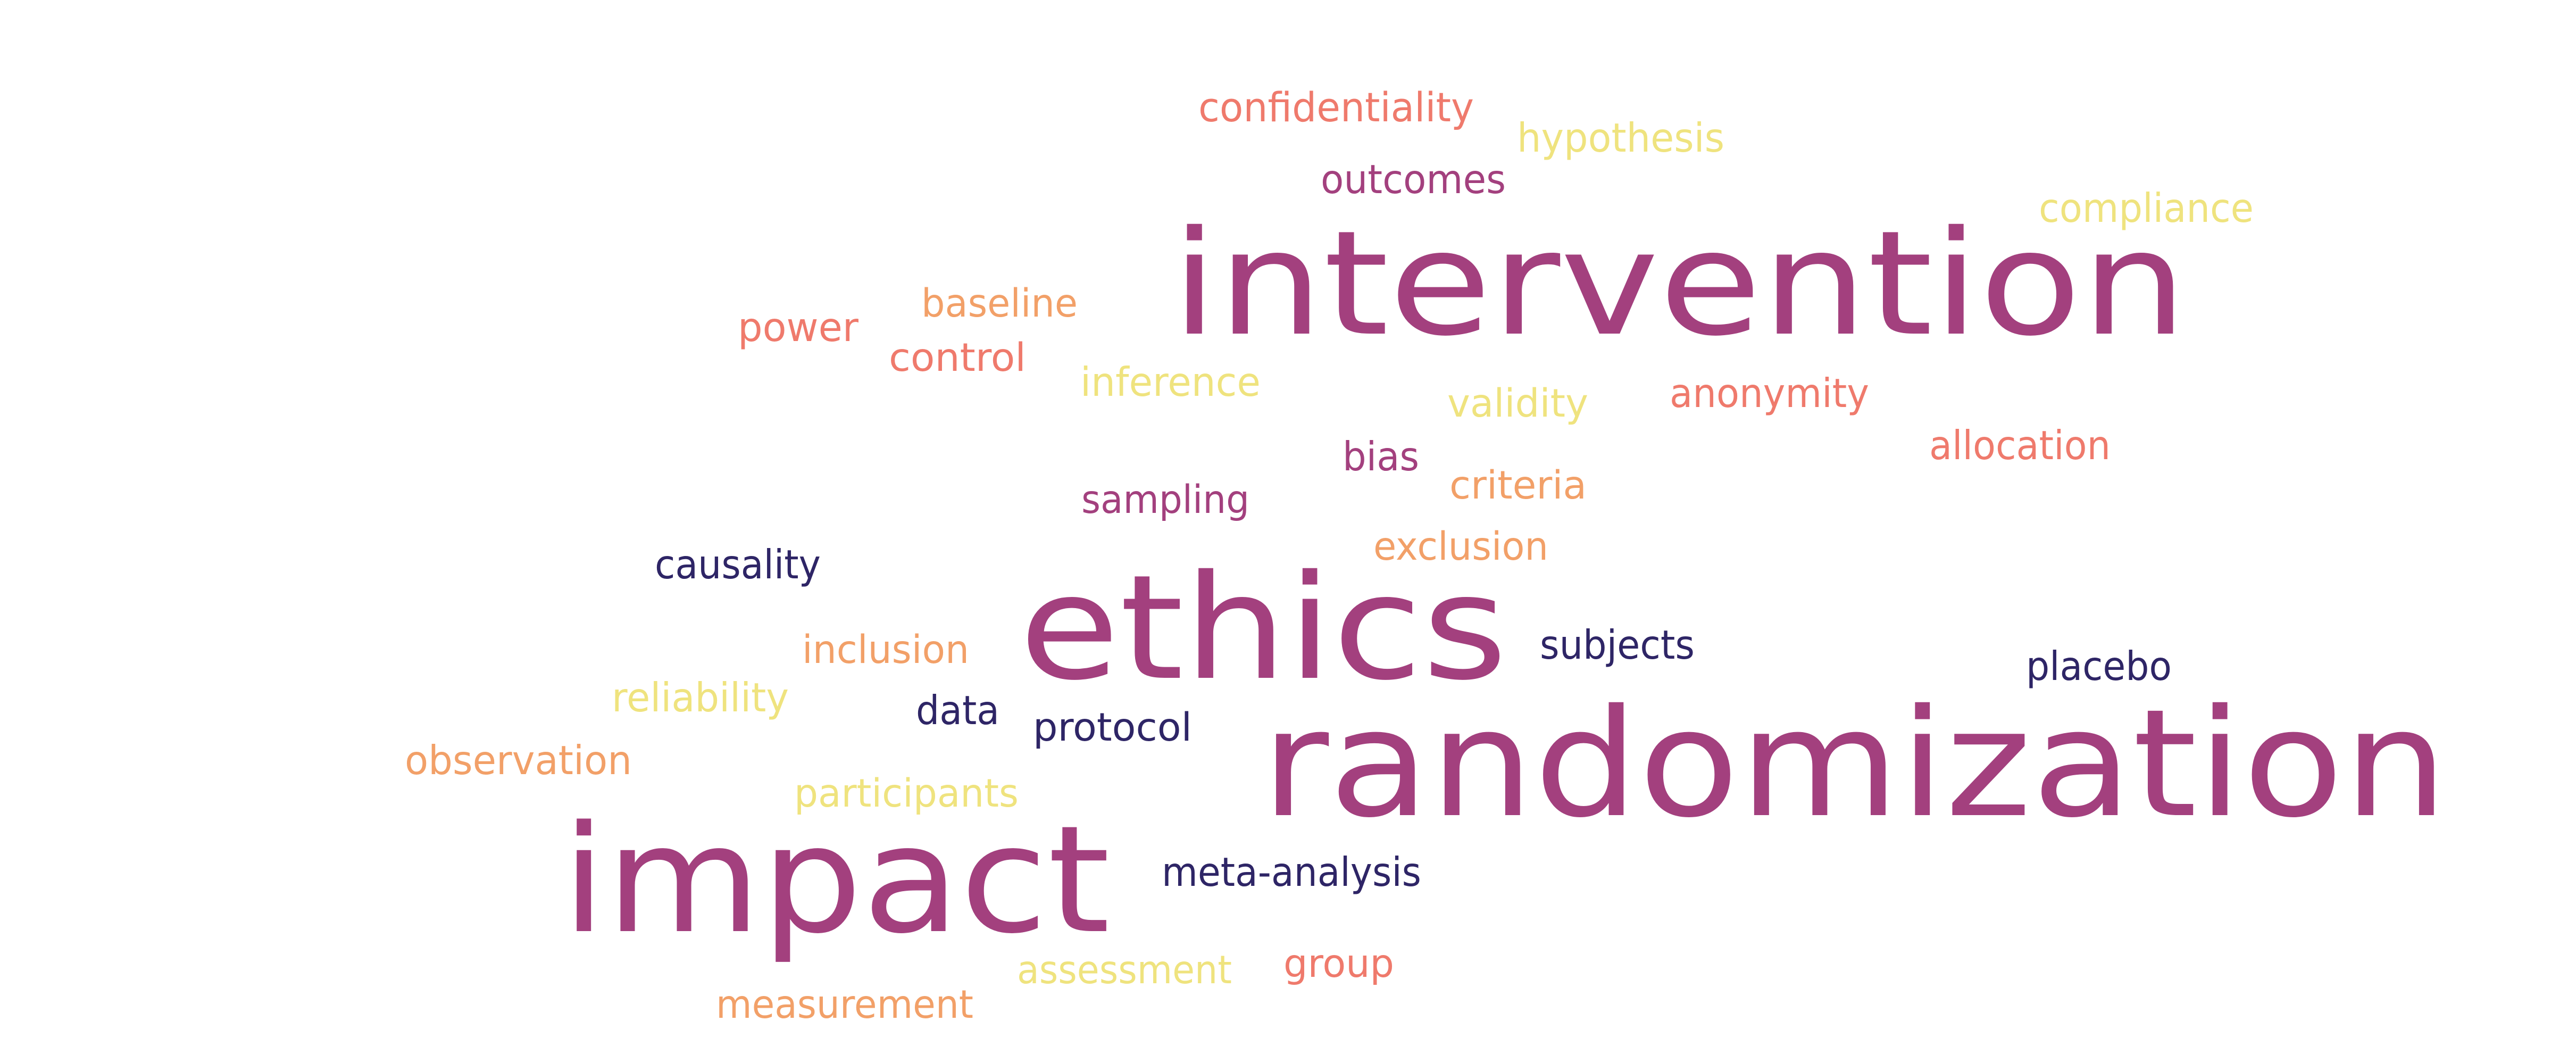 The height and width of the screenshot is (1054, 2576). What do you see at coordinates (845, 1004) in the screenshot?
I see `word-measurement: measurement` at bounding box center [845, 1004].